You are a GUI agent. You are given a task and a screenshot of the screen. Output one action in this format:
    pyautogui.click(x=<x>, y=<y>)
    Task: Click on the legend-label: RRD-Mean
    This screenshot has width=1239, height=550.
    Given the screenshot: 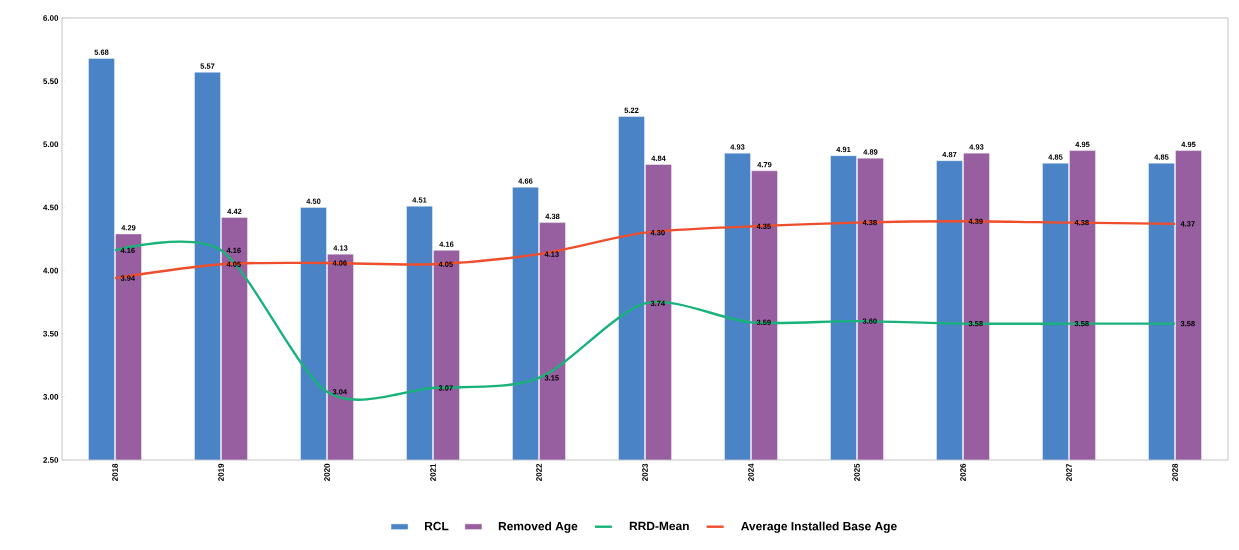 What is the action you would take?
    pyautogui.click(x=659, y=526)
    